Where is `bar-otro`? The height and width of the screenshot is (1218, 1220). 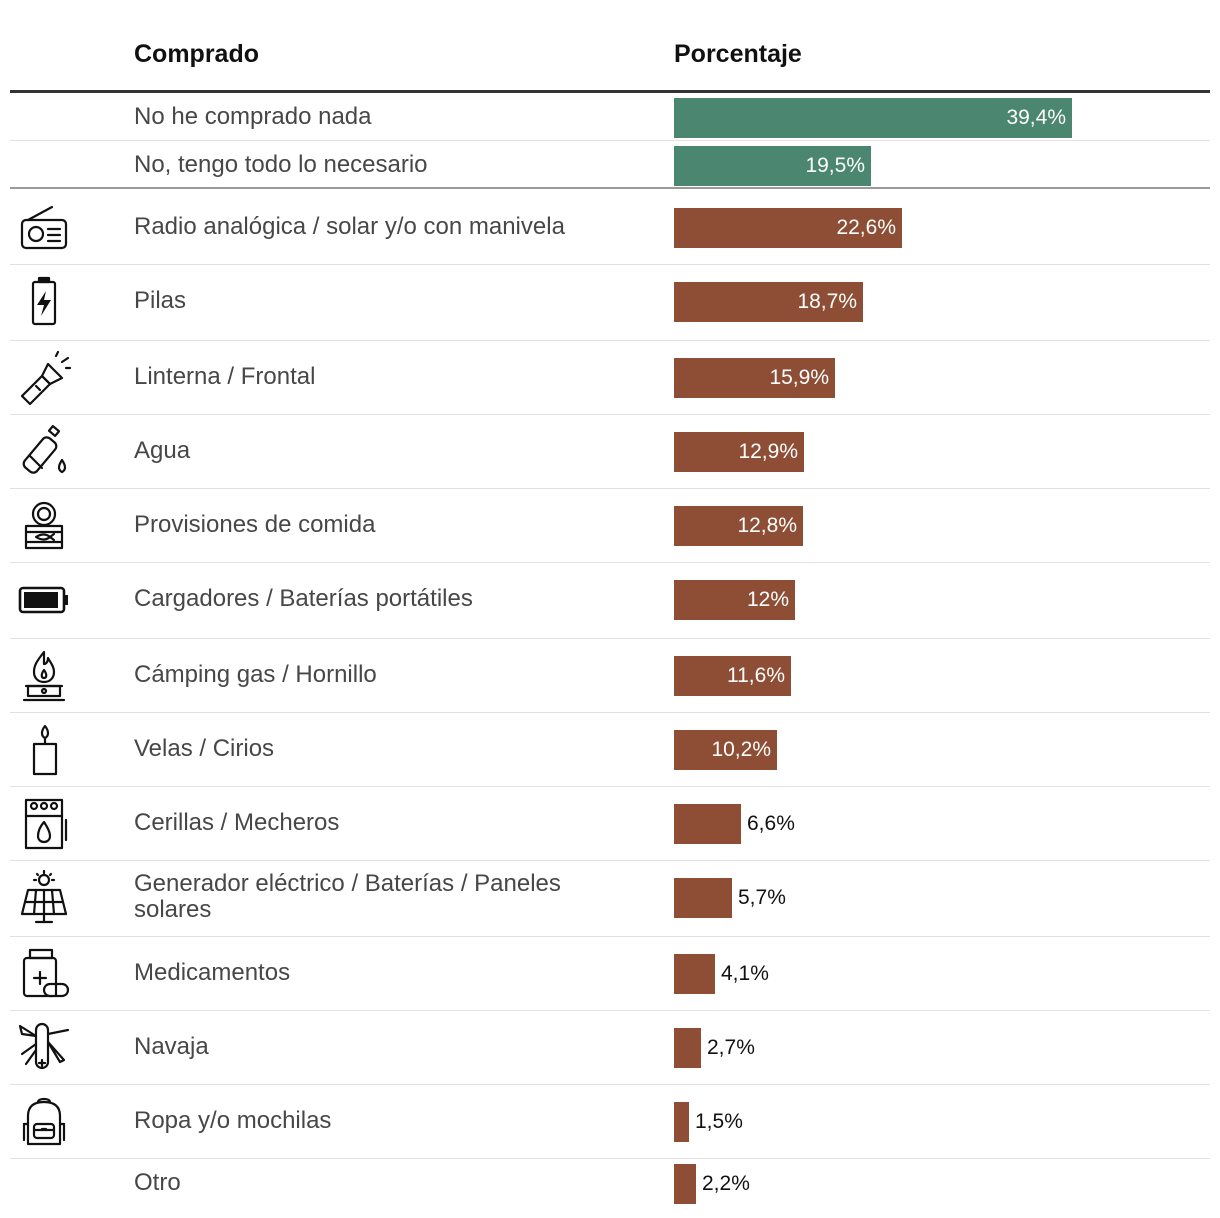 bar-otro is located at coordinates (685, 1184).